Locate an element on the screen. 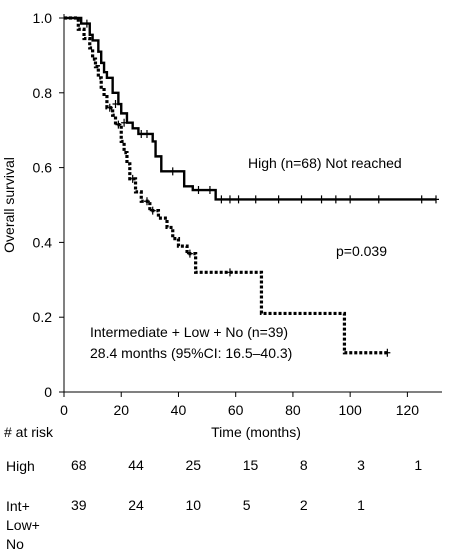 The image size is (450, 554). y-tick-label-1: 0.2 is located at coordinates (43, 317).